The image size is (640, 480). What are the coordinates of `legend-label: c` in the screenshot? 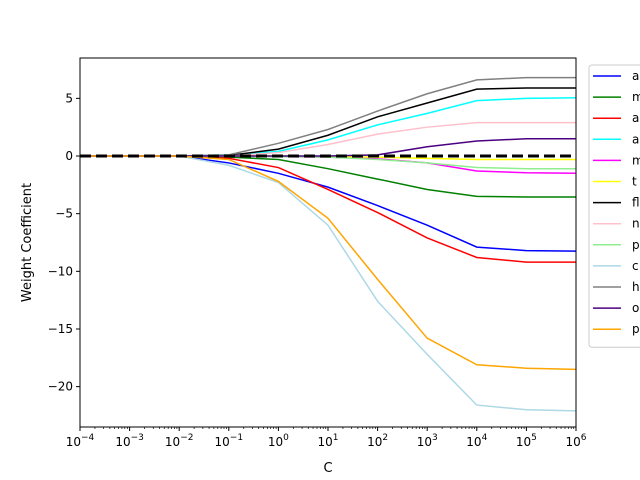 It's located at (635, 266).